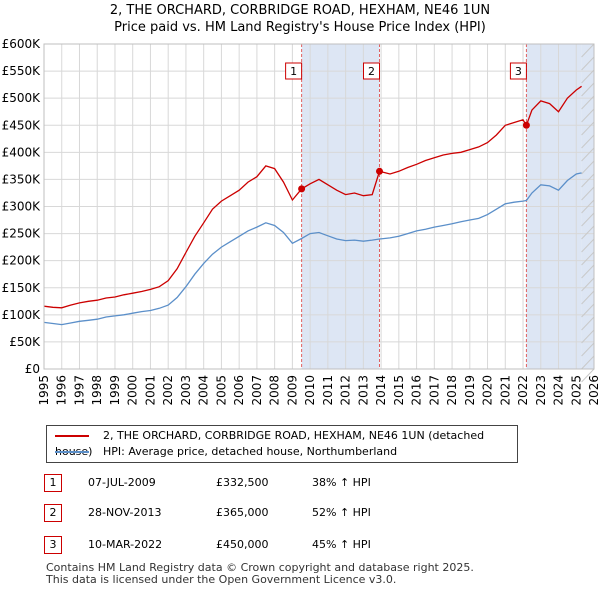  Describe the element at coordinates (125, 544) in the screenshot. I see `sale-date: 10-MAR-2022` at that location.